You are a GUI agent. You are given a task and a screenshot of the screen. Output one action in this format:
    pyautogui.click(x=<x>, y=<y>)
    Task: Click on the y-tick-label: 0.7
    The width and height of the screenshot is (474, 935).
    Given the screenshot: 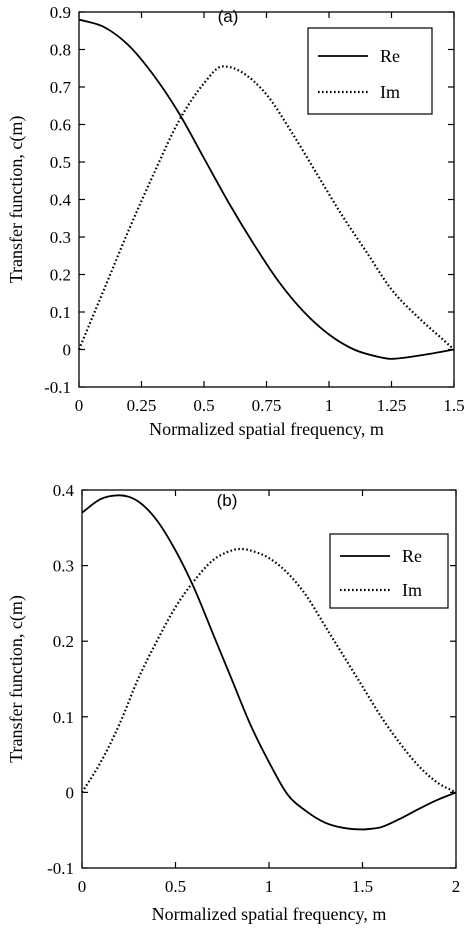 What is the action you would take?
    pyautogui.click(x=61, y=87)
    